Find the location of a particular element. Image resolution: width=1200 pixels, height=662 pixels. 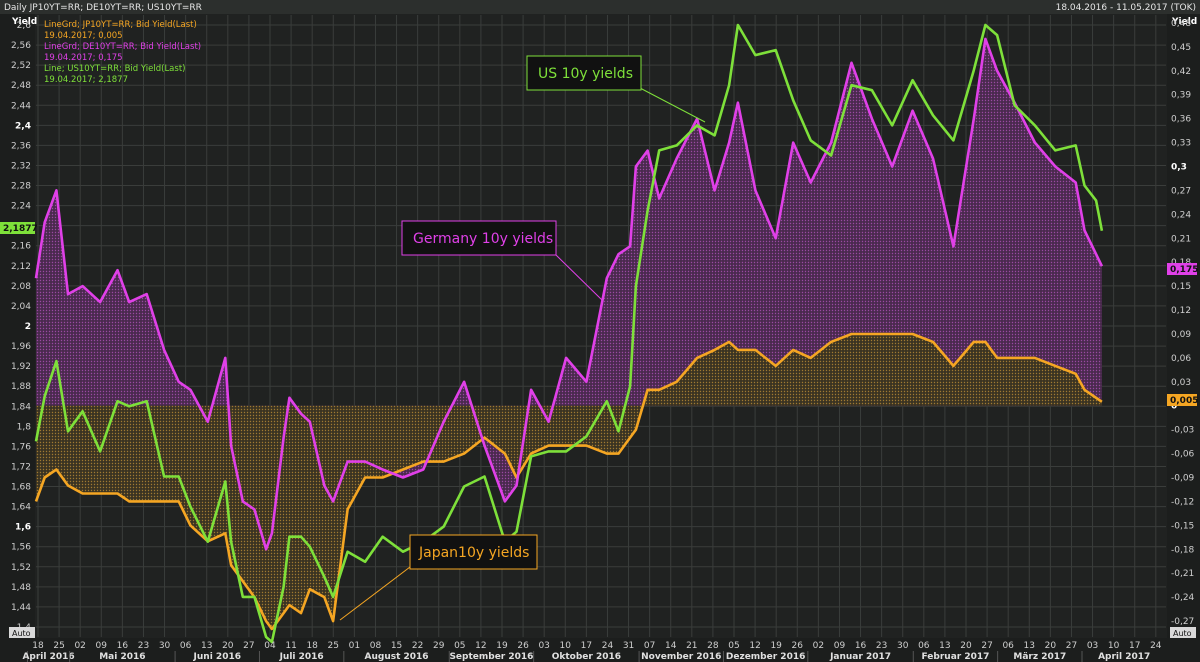

right-axis-panel is located at coordinates (1183, 330).